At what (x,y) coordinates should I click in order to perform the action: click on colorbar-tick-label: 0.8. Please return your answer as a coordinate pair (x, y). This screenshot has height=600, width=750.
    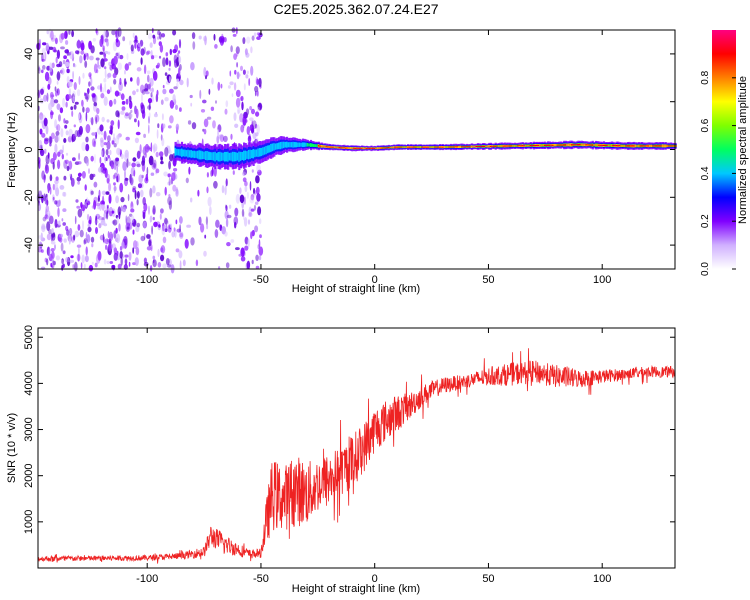
    Looking at the image, I should click on (705, 77).